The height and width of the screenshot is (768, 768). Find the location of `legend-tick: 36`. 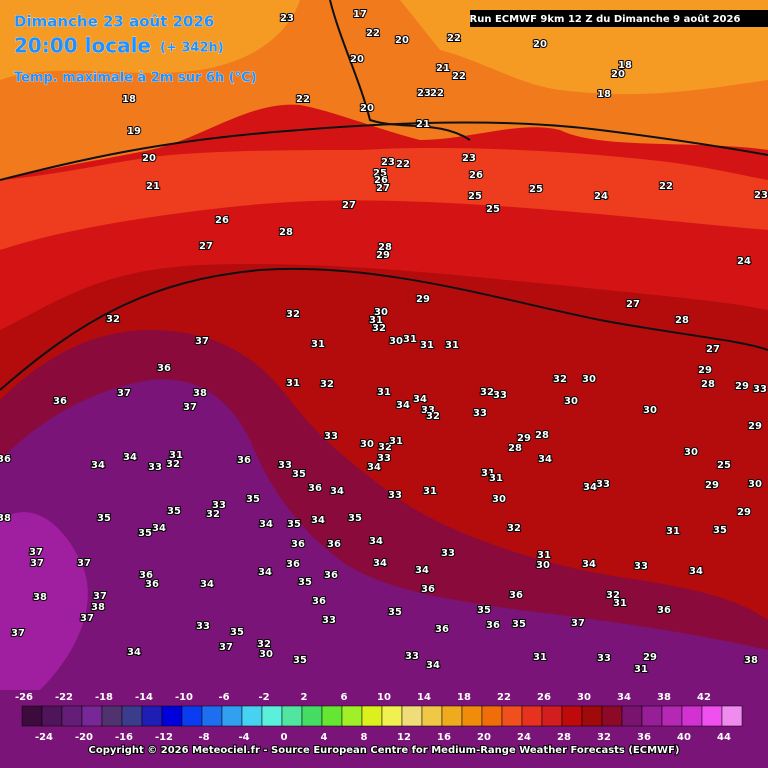

legend-tick: 36 is located at coordinates (644, 737).